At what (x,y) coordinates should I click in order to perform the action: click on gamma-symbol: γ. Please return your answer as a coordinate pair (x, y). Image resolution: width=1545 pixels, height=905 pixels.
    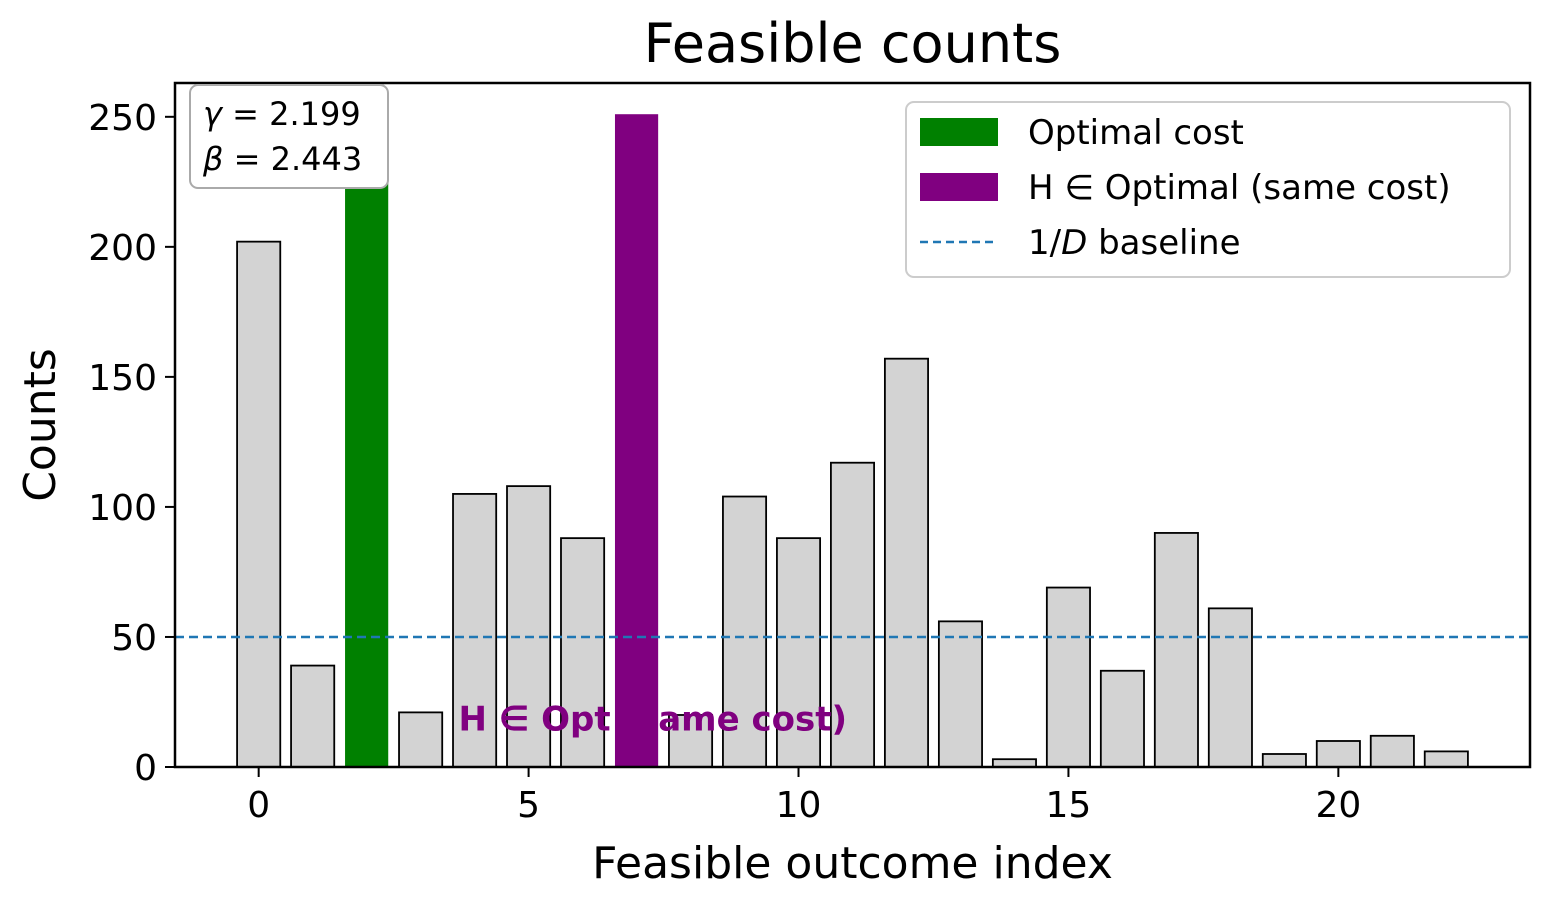
    Looking at the image, I should click on (213, 114).